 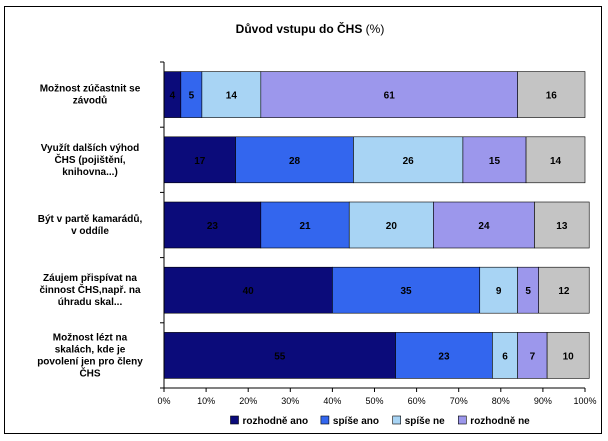 I want to click on x-tick-label: 30%, so click(x=290, y=401).